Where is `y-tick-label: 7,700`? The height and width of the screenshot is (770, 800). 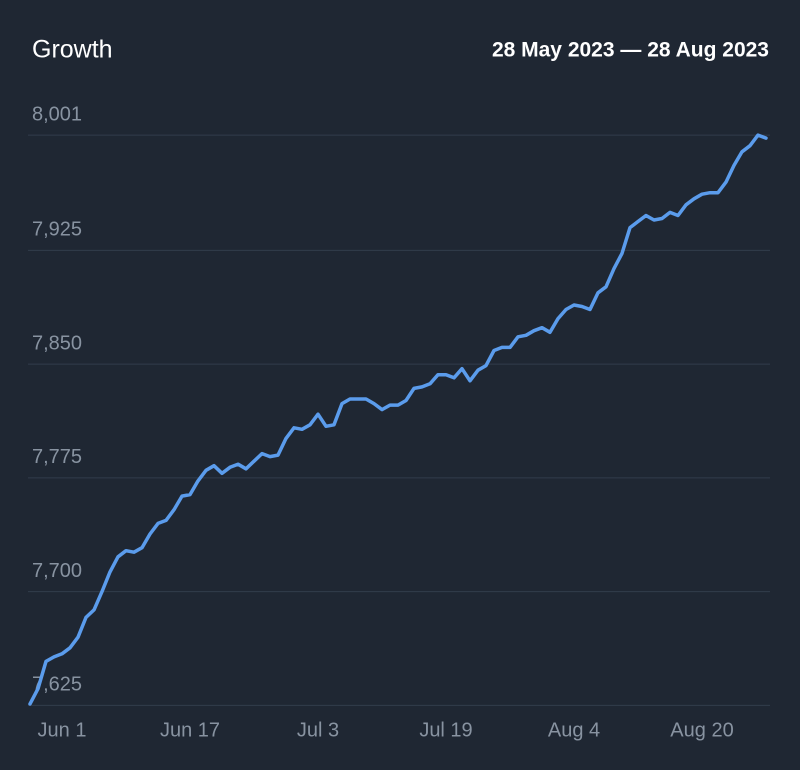
y-tick-label: 7,700 is located at coordinates (57, 571).